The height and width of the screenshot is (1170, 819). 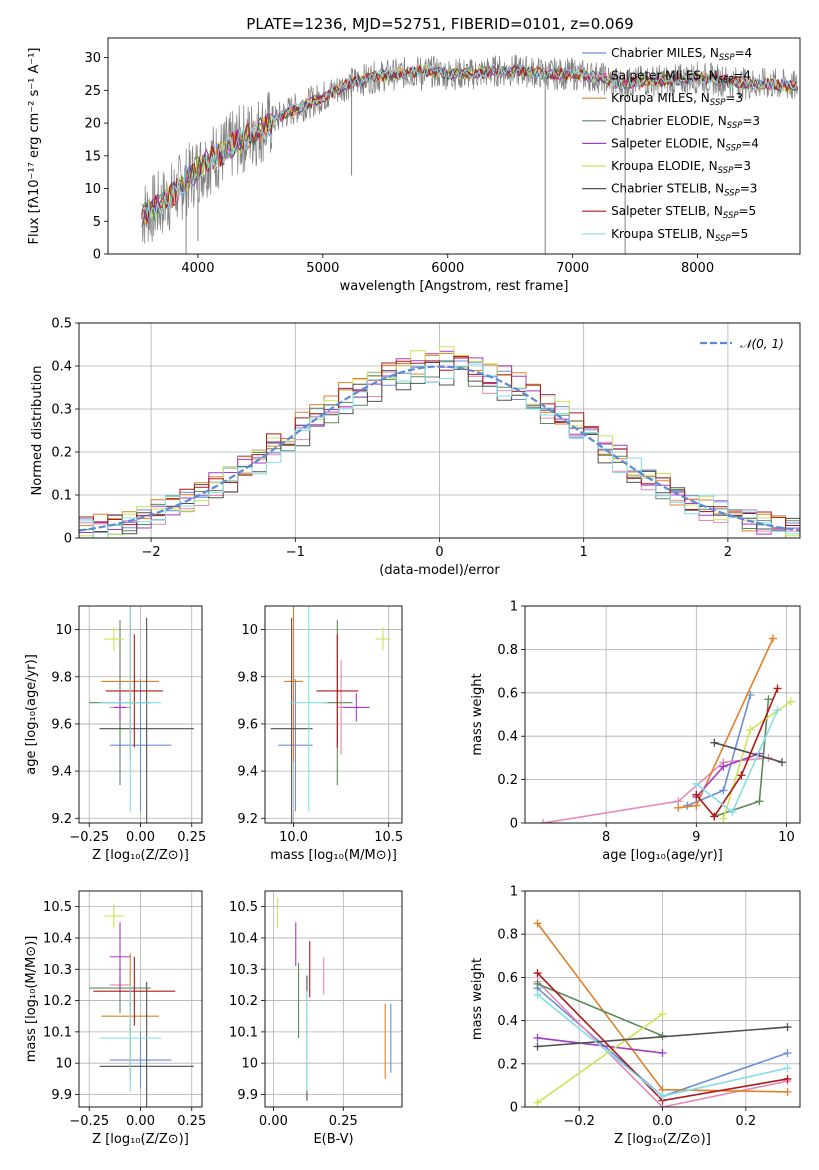 I want to click on x-tick-label: 5000, so click(x=322, y=268).